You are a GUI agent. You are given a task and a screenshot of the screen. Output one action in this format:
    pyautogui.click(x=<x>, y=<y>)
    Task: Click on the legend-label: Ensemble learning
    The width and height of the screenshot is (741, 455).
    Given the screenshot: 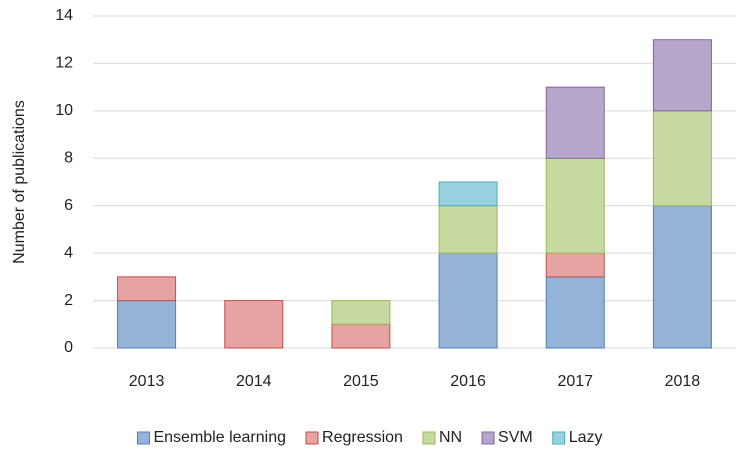 What is the action you would take?
    pyautogui.click(x=219, y=437)
    